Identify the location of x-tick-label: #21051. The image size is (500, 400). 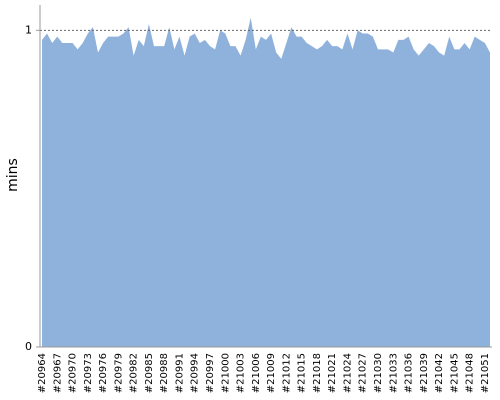
(485, 373).